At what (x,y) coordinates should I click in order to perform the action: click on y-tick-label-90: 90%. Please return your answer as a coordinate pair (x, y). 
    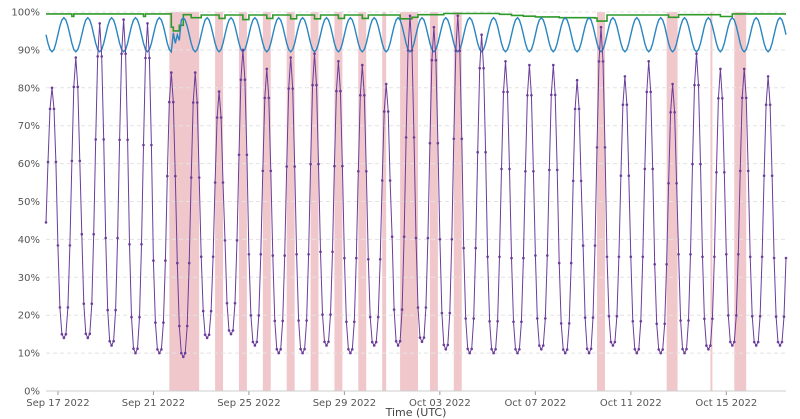
    Looking at the image, I should click on (29, 50).